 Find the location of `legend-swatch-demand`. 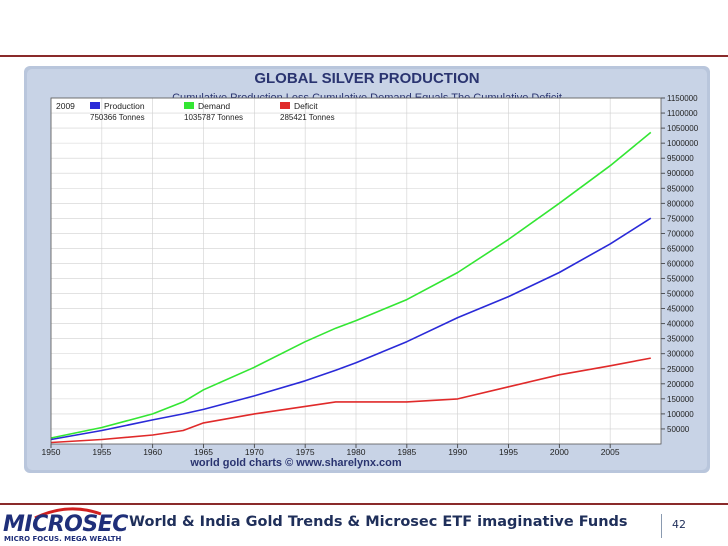

legend-swatch-demand is located at coordinates (189, 105).